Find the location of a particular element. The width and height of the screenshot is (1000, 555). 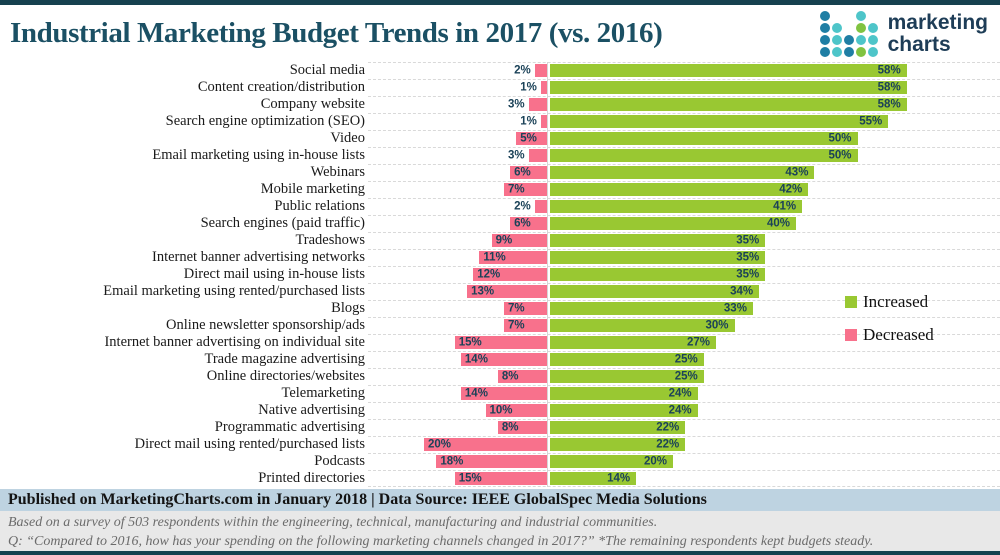

increased-bar: 24% is located at coordinates (624, 410).